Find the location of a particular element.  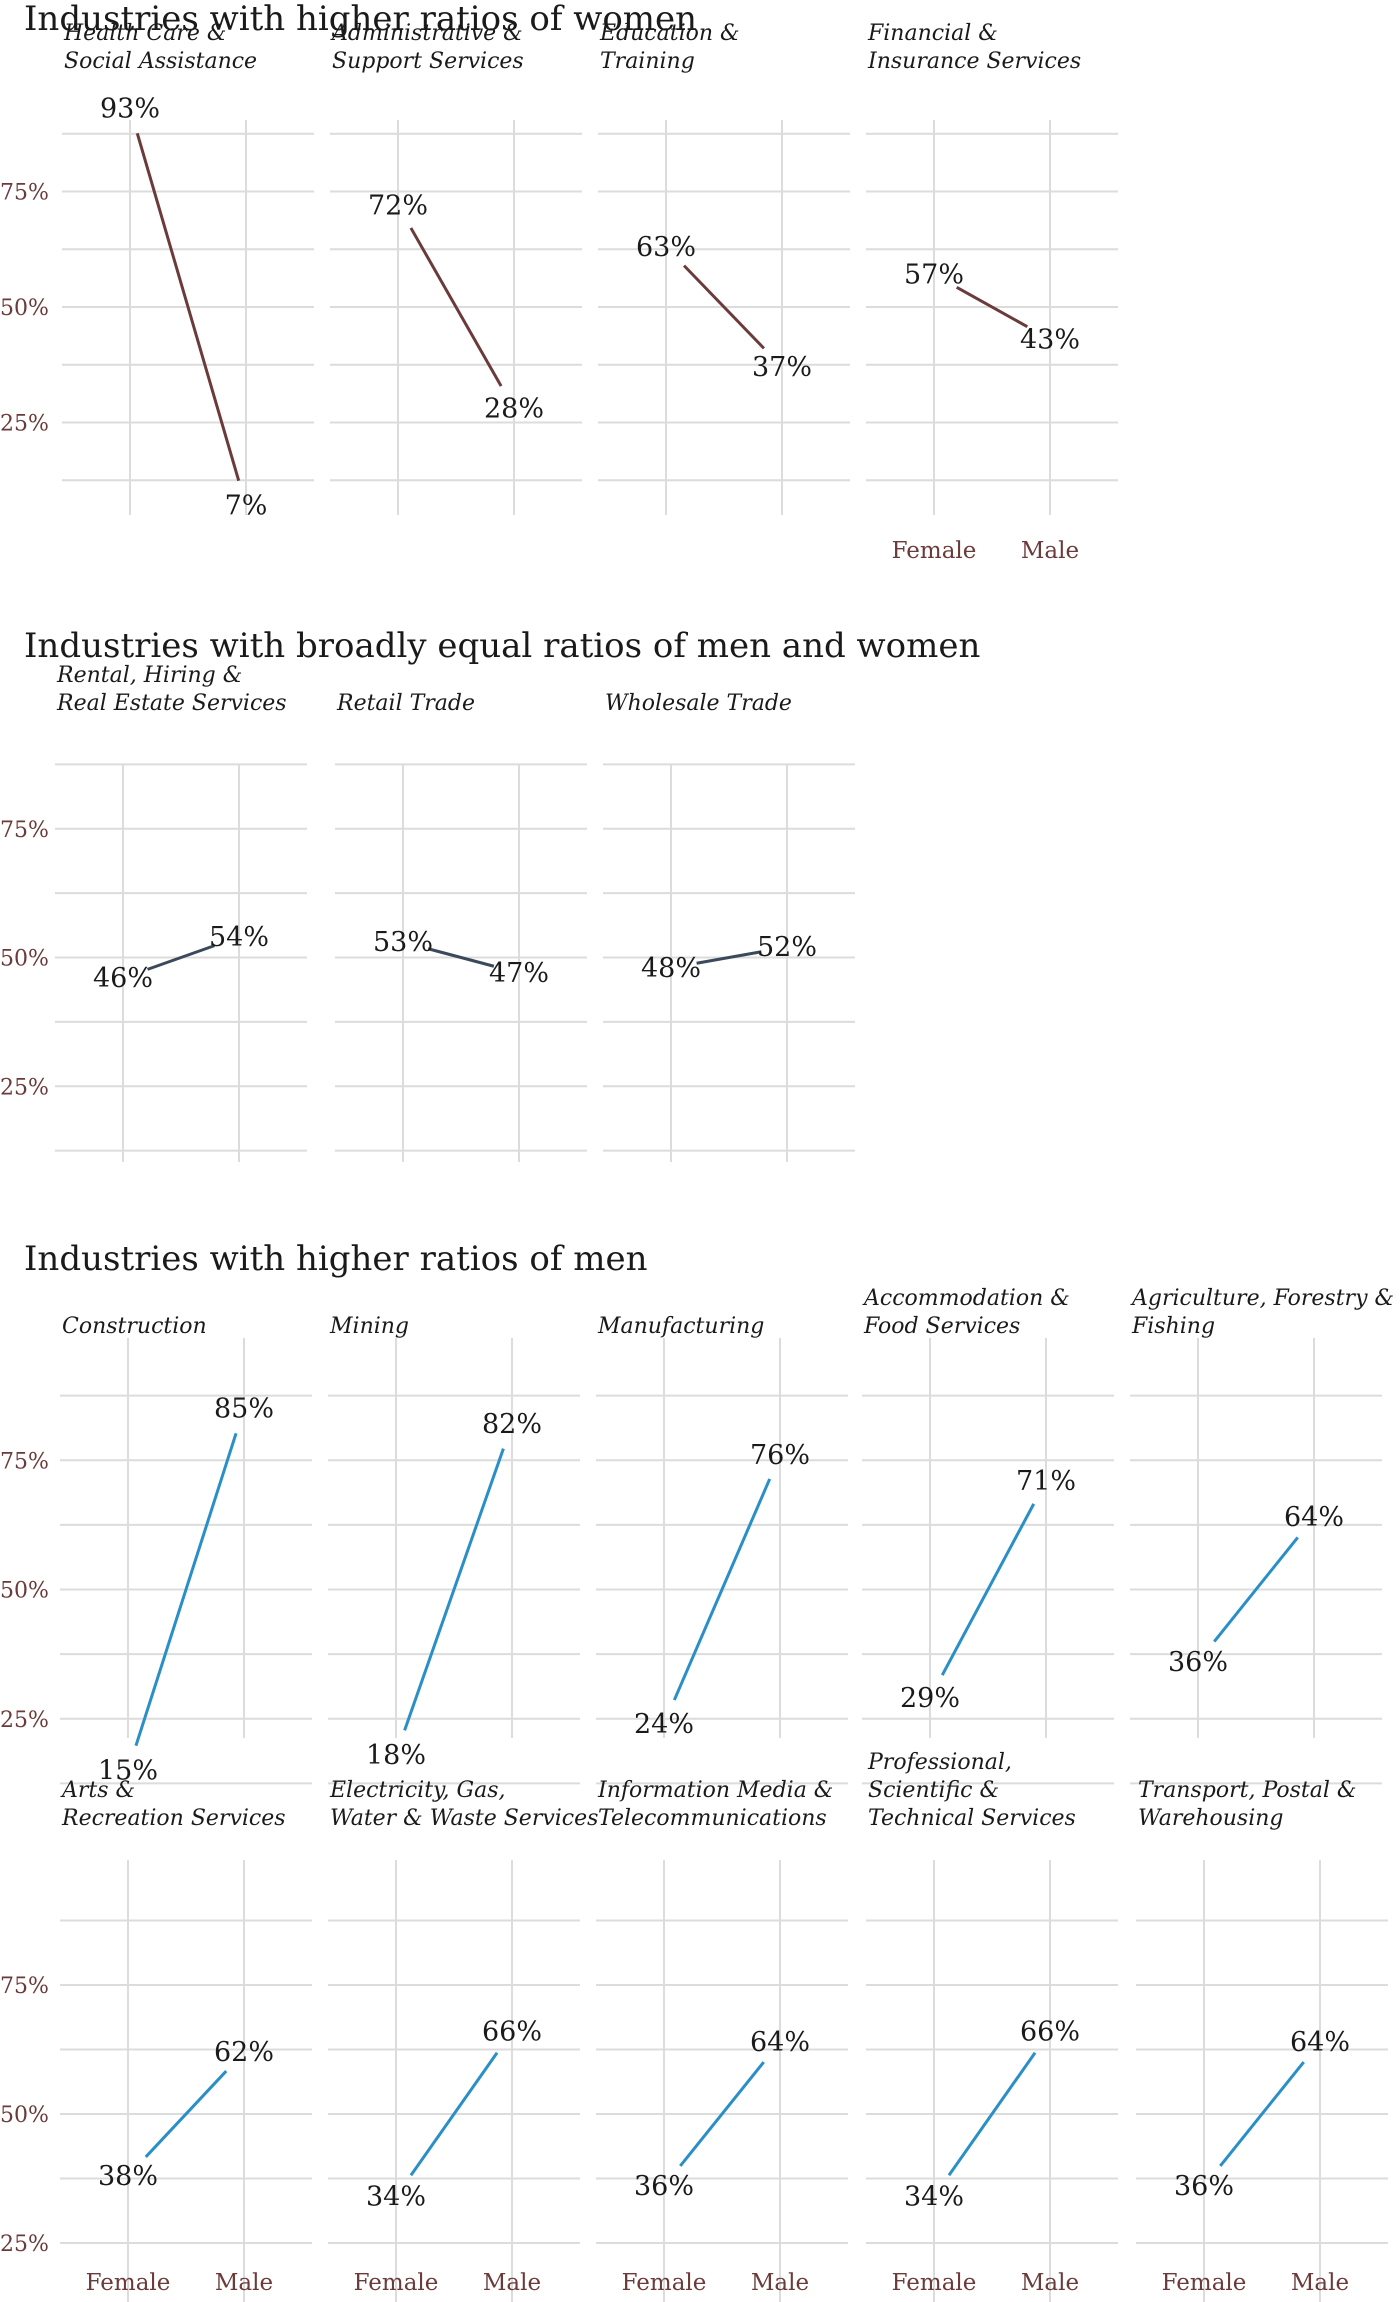

male-value-label: 76% is located at coordinates (780, 1455).